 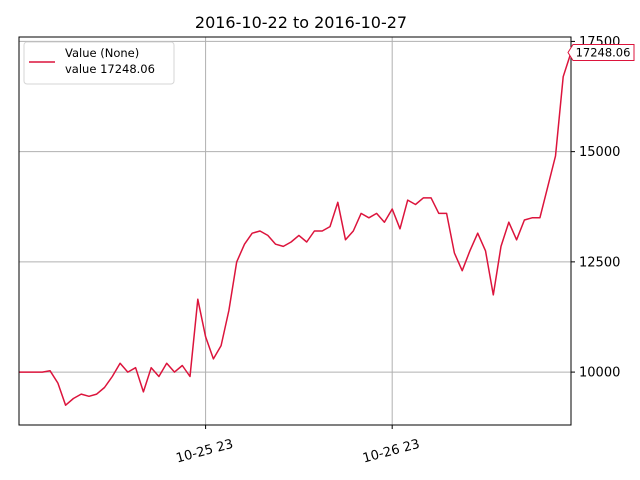 What do you see at coordinates (110, 69) in the screenshot?
I see `legend-label-value: value 17248.06` at bounding box center [110, 69].